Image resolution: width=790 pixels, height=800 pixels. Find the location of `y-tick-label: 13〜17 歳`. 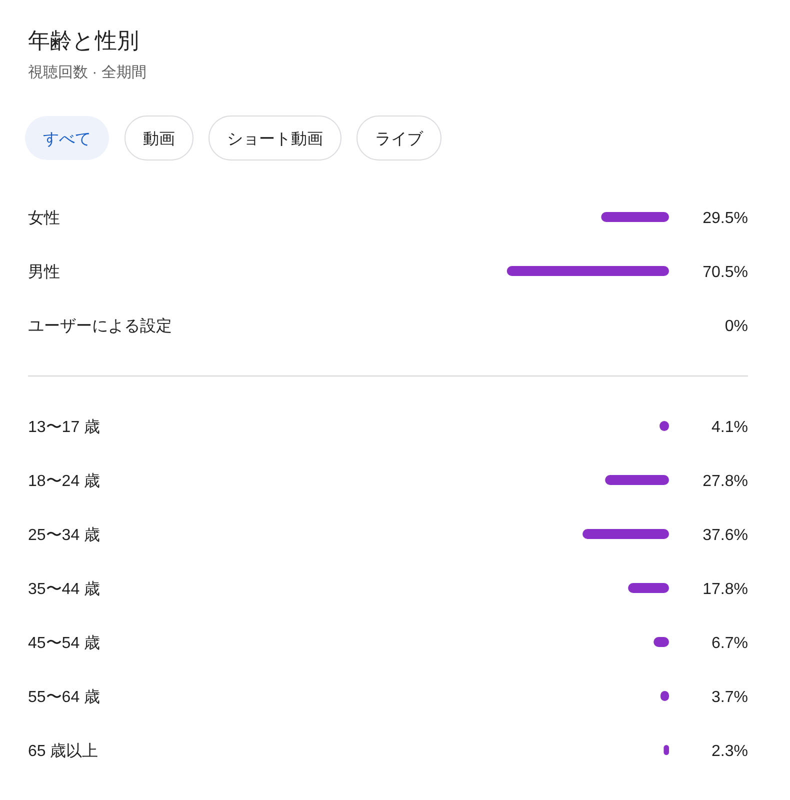

y-tick-label: 13〜17 歳 is located at coordinates (64, 427).